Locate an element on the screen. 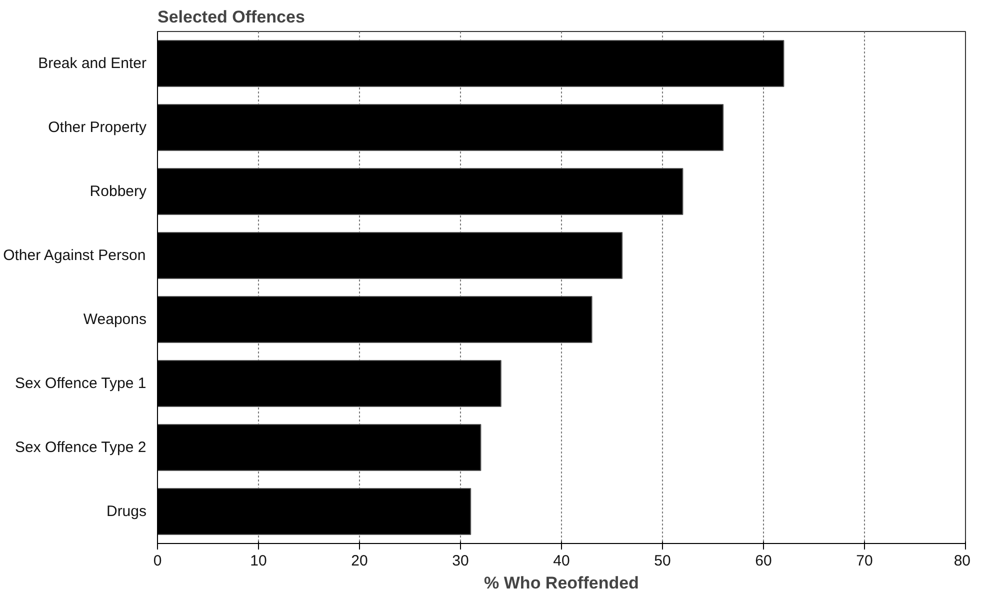 The width and height of the screenshot is (982, 605). y-tick-label: Sex Offence Type 2 is located at coordinates (80, 447).